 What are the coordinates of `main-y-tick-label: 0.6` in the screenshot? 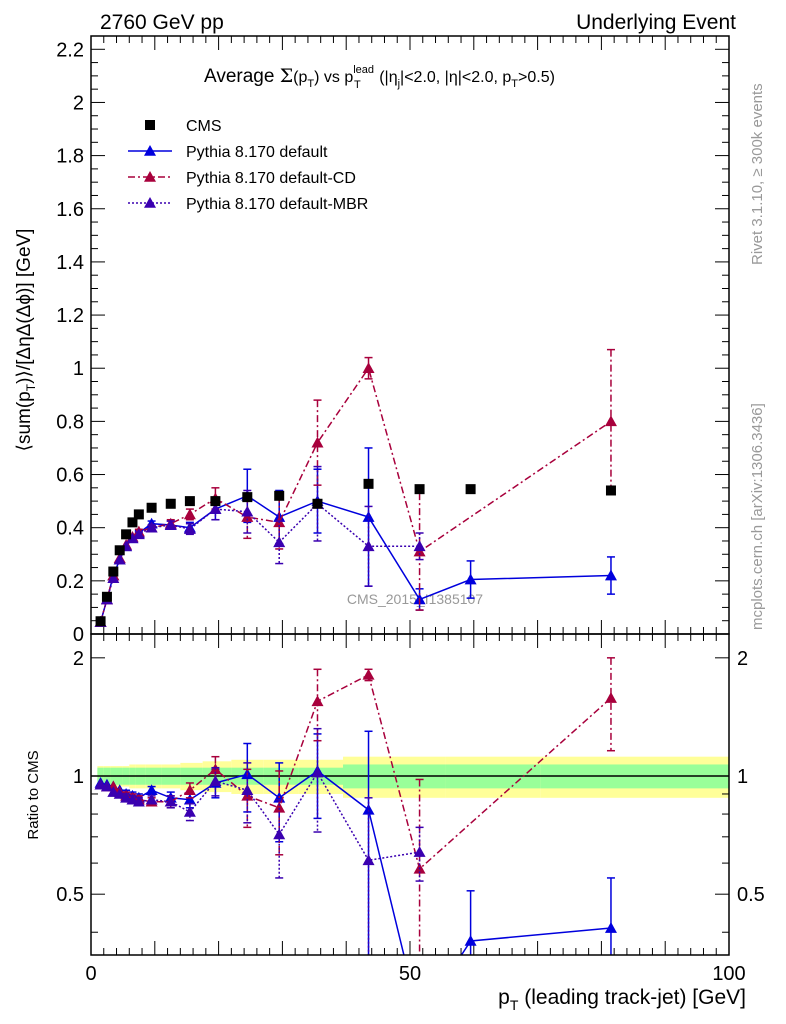 It's located at (70, 476).